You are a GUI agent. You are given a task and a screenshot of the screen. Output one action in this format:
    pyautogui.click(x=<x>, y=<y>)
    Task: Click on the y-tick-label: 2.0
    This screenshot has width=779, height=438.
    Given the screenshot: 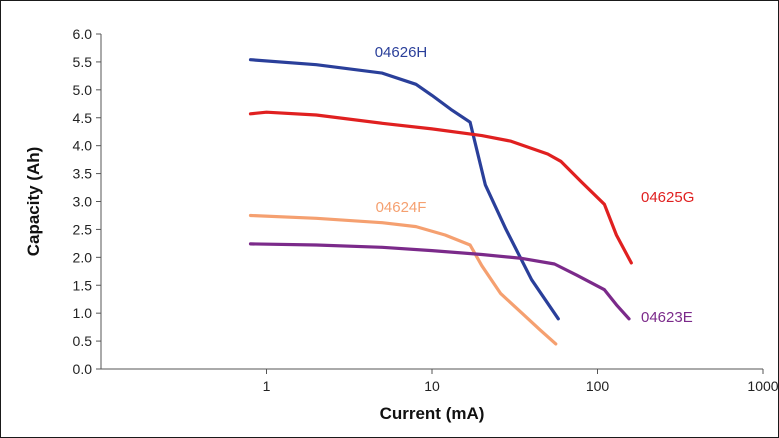 What is the action you would take?
    pyautogui.click(x=83, y=257)
    